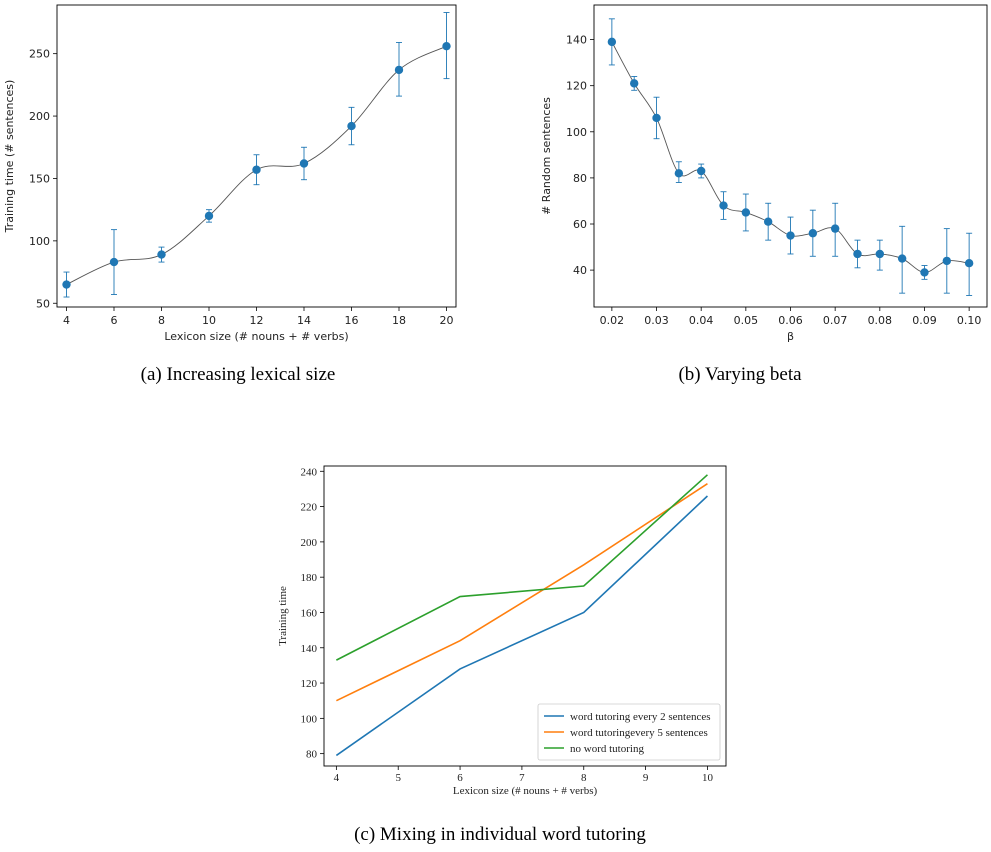  What do you see at coordinates (740, 374) in the screenshot?
I see `caption-b: (b) Varying beta` at bounding box center [740, 374].